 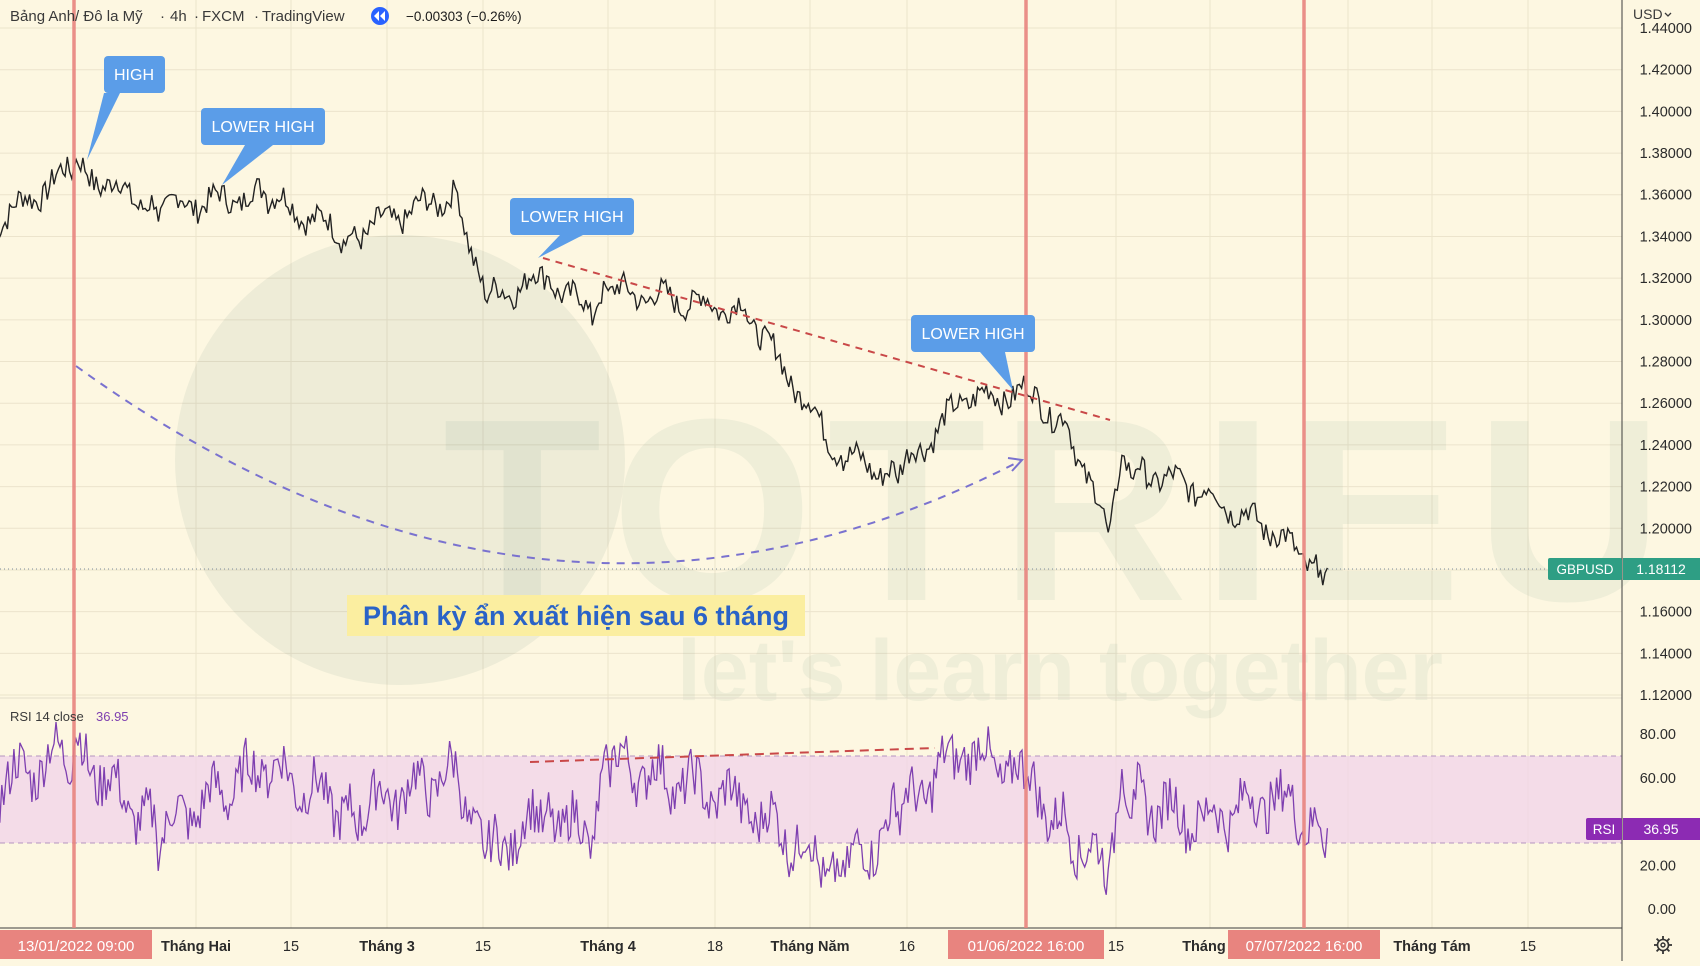 What do you see at coordinates (263, 146) in the screenshot?
I see `callout-lower-high-1: LOWER HIGH` at bounding box center [263, 146].